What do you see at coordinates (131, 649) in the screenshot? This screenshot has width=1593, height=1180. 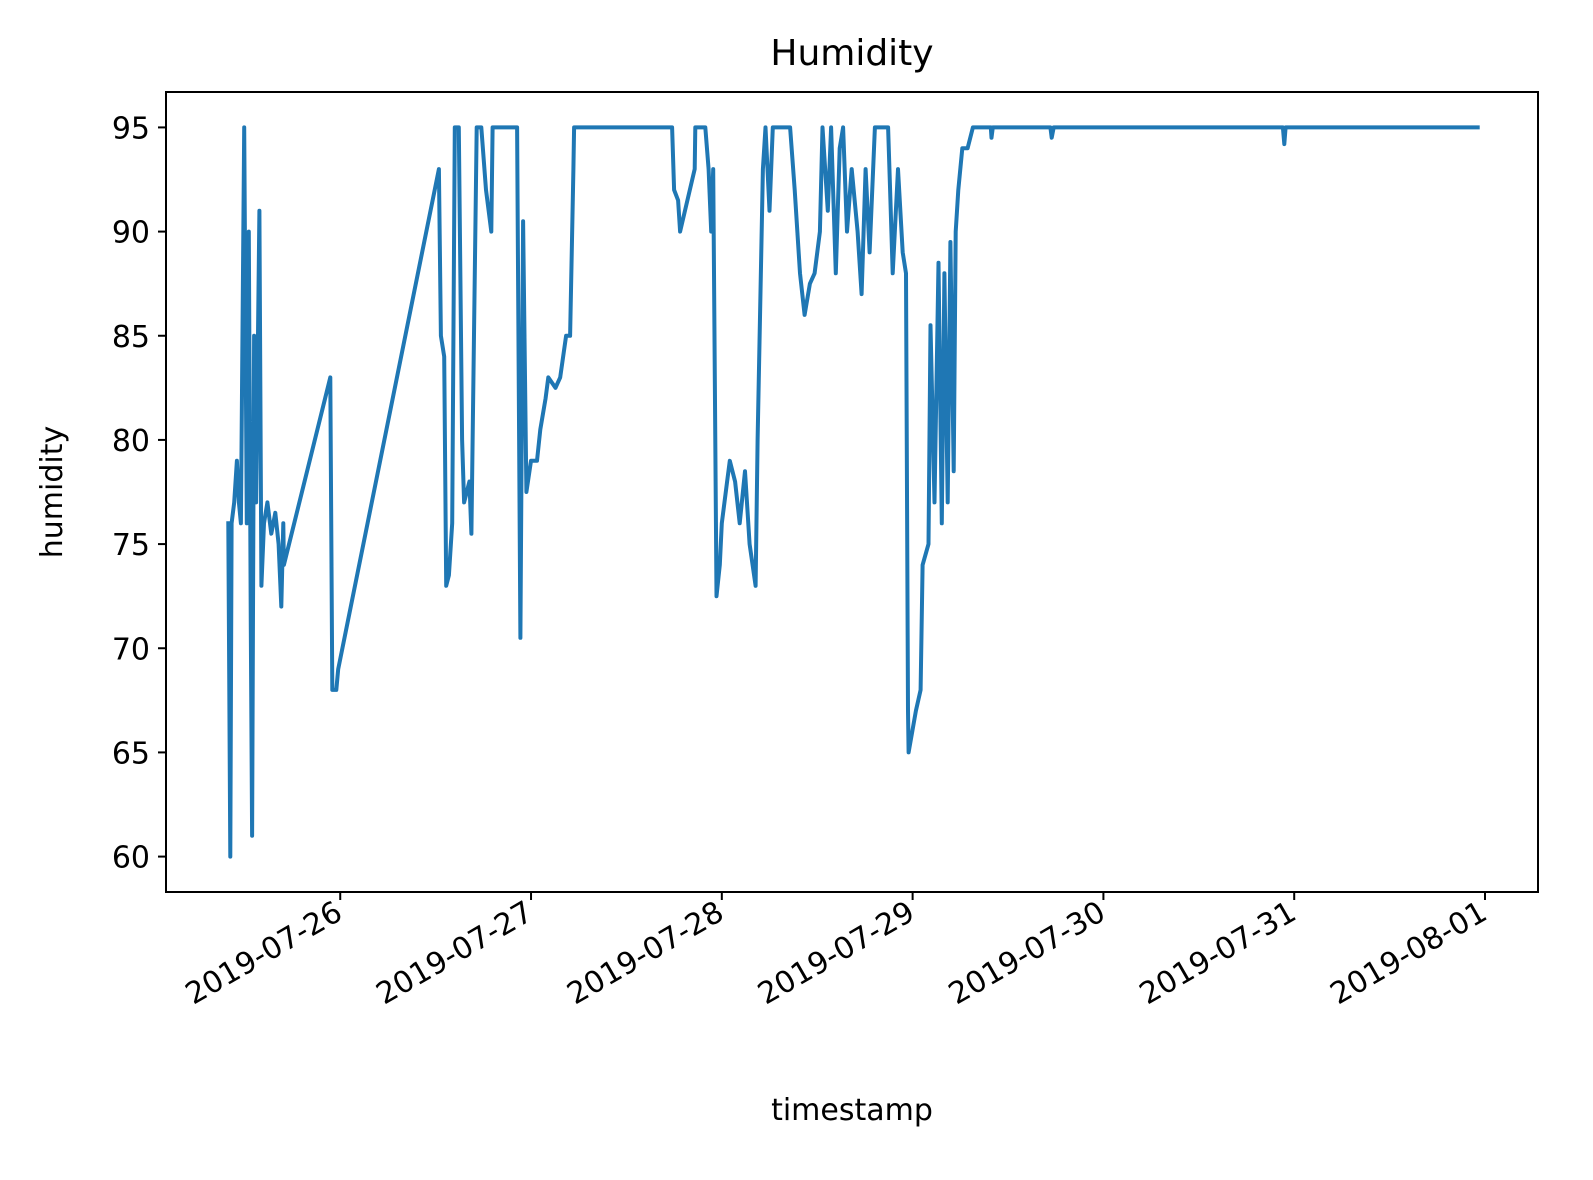 I see `y-tick-label: 70` at bounding box center [131, 649].